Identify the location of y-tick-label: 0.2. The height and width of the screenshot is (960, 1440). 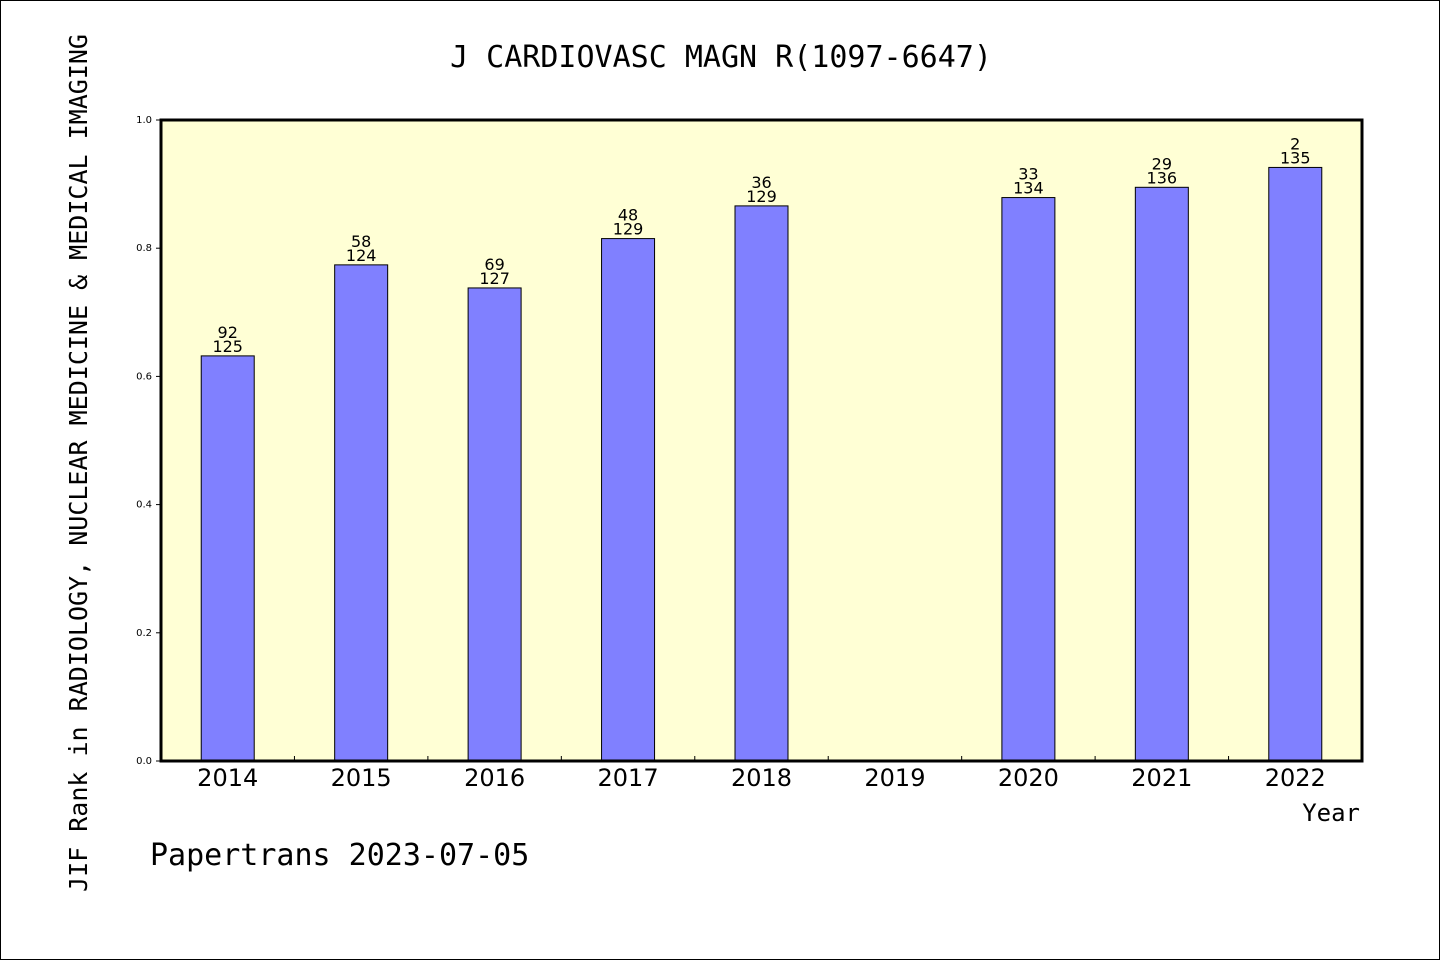
(144, 633).